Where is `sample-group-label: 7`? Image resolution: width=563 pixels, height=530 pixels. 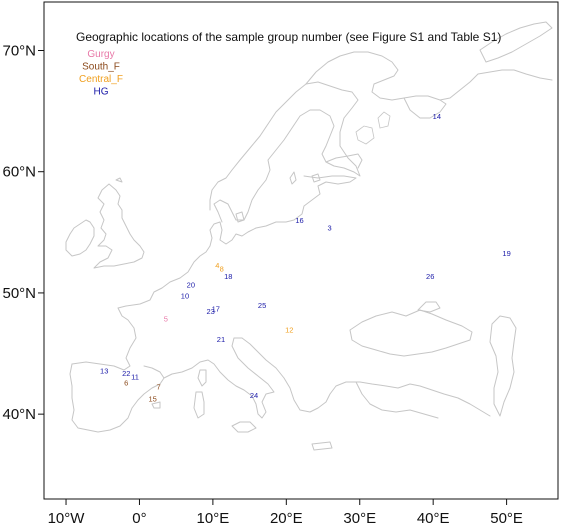
sample-group-label: 7 is located at coordinates (158, 386).